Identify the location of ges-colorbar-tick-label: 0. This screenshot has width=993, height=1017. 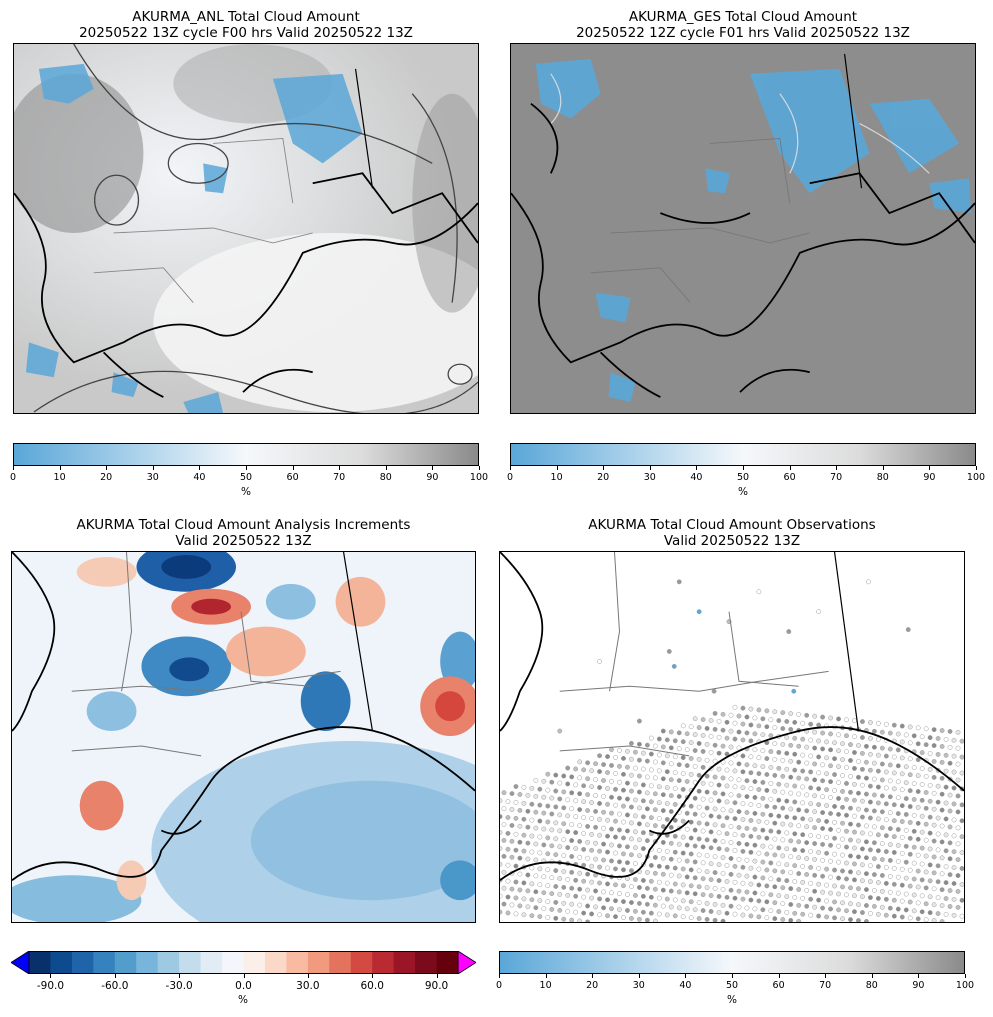
(510, 477).